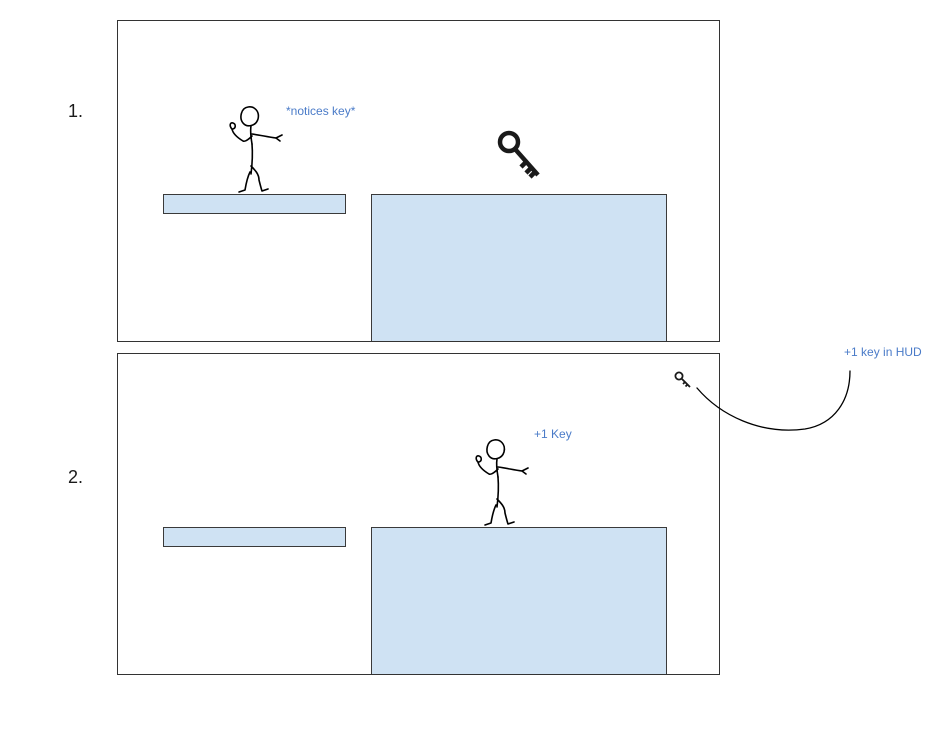 This screenshot has height=731, width=947. What do you see at coordinates (520, 156) in the screenshot?
I see `key-icon` at bounding box center [520, 156].